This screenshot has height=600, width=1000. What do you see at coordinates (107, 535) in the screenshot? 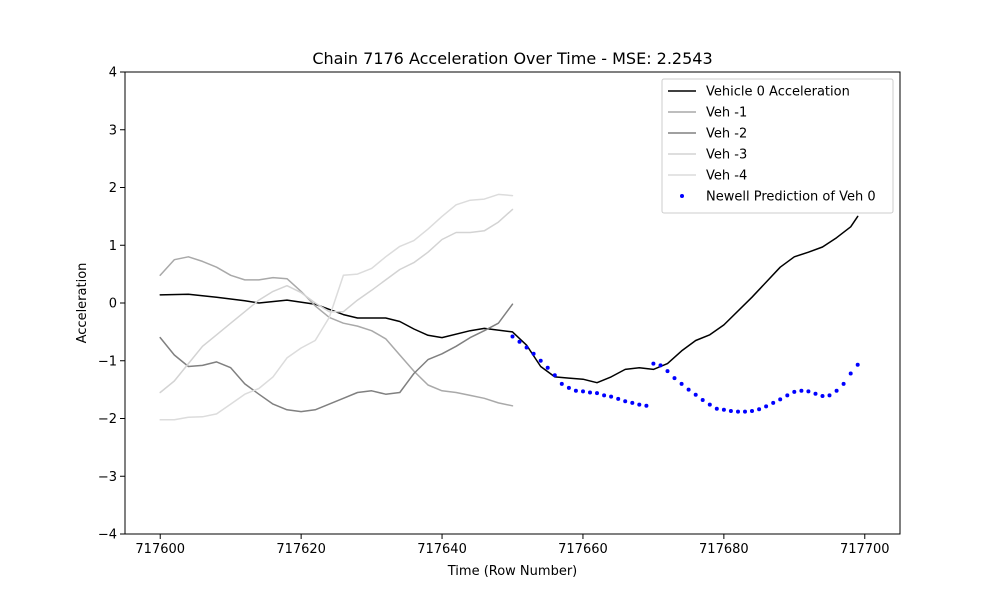
I see `y-tick-label: −4` at bounding box center [107, 535].